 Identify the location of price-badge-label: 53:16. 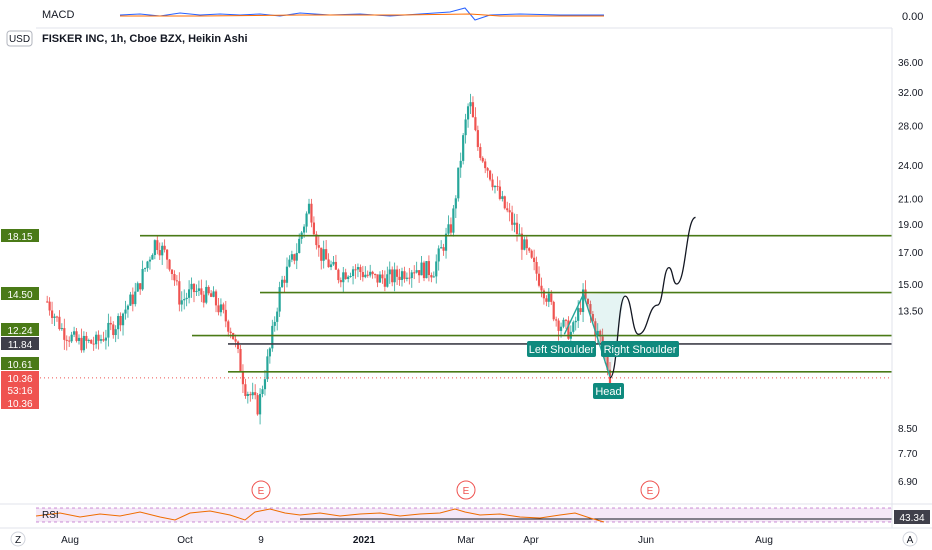
(19, 391).